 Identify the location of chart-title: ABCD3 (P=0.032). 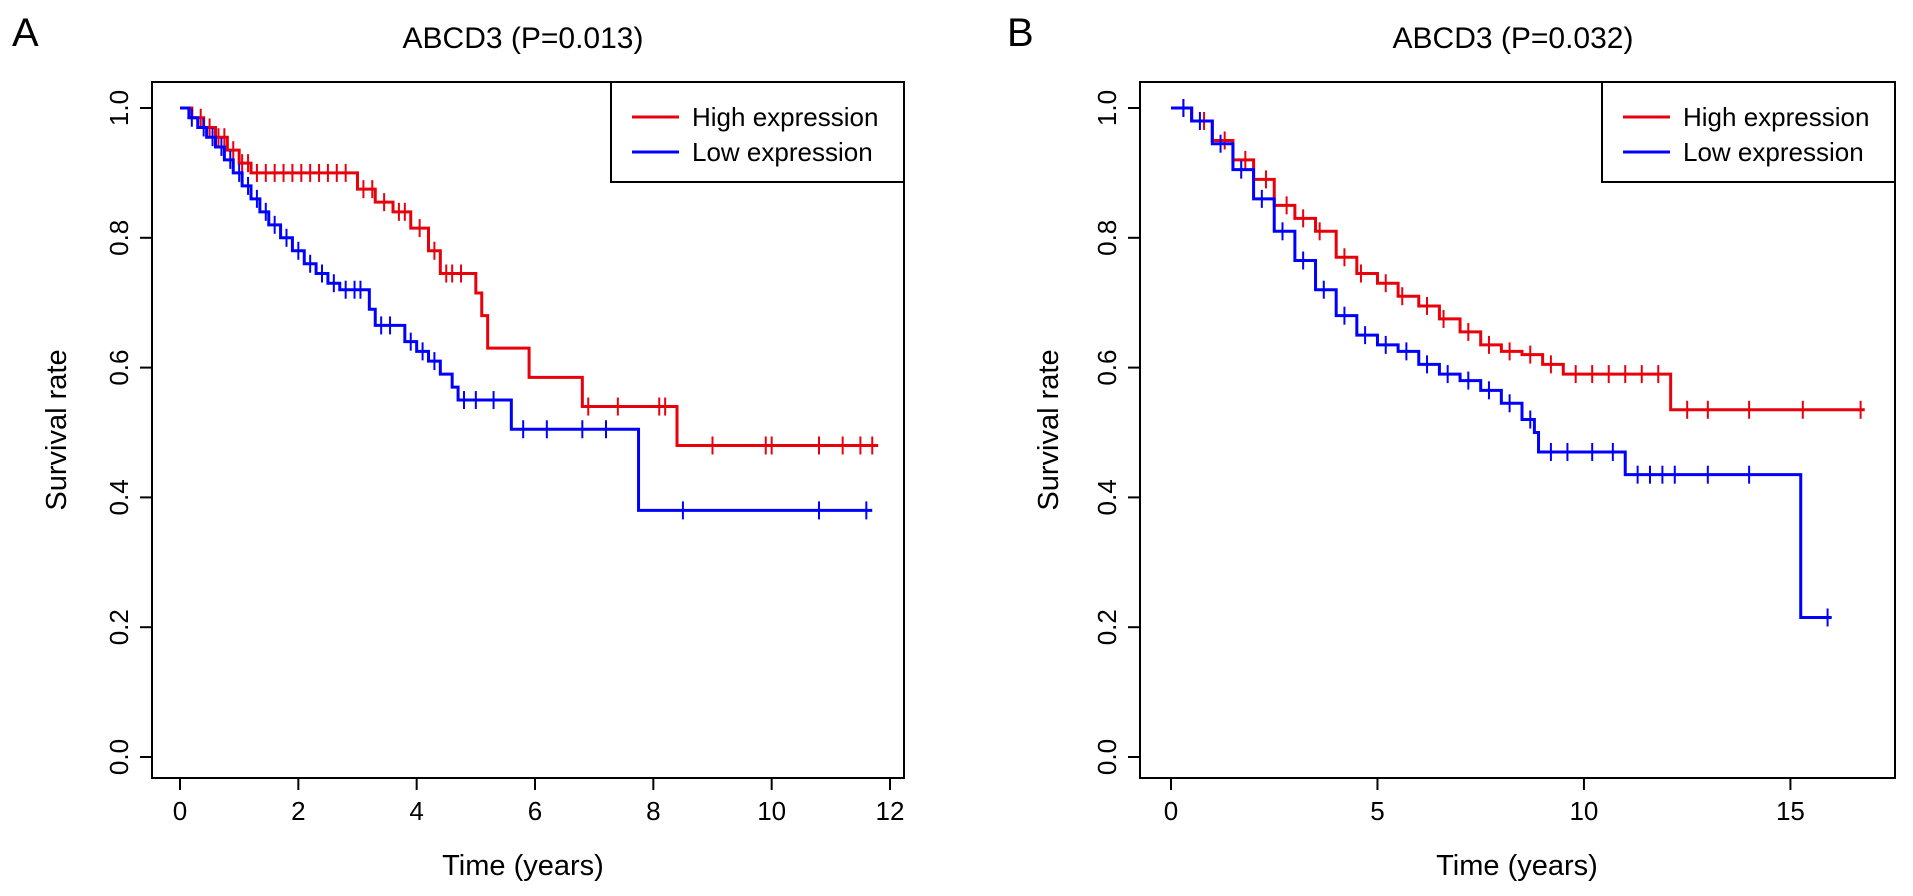
(1513, 38).